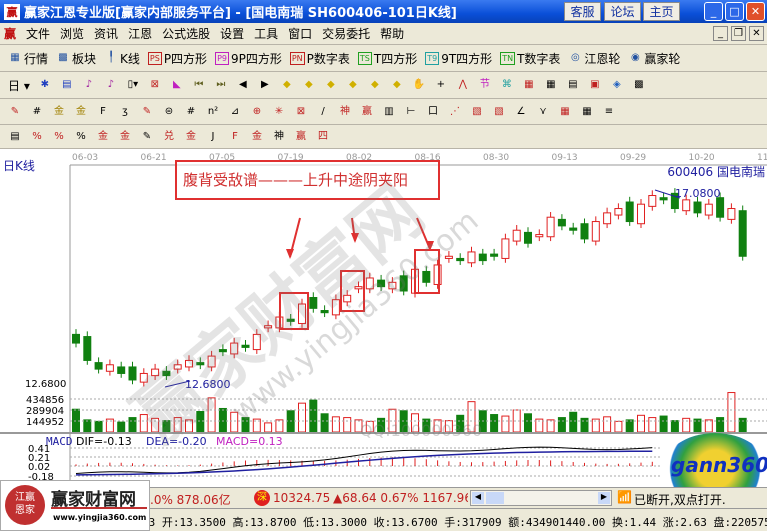 Image resolution: width=767 pixels, height=531 pixels. What do you see at coordinates (235, 136) in the screenshot?
I see `indicator-tool-icon: F` at bounding box center [235, 136].